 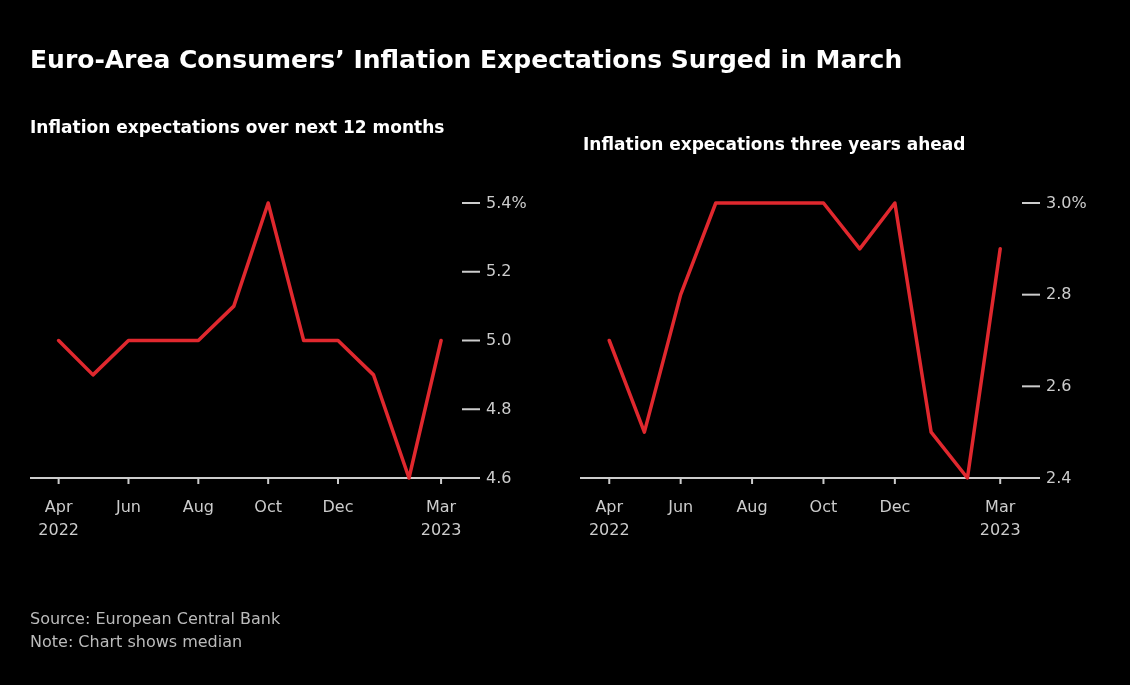 I want to click on y-tick-label: 2.4, so click(x=1059, y=477).